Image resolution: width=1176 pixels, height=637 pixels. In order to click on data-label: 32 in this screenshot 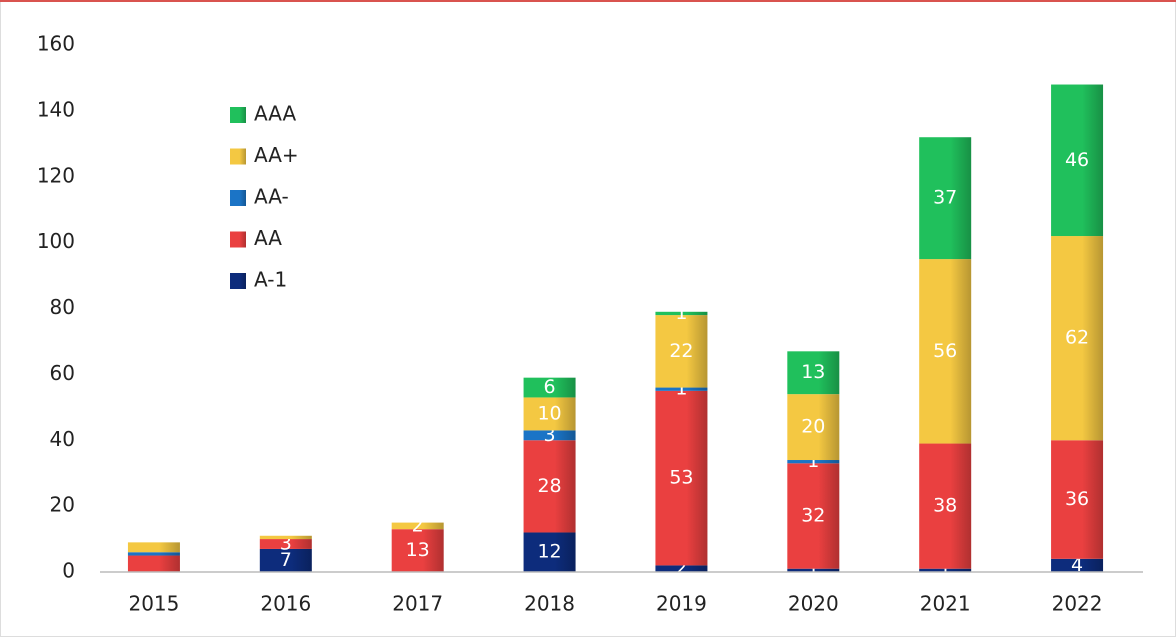, I will do `click(813, 516)`.